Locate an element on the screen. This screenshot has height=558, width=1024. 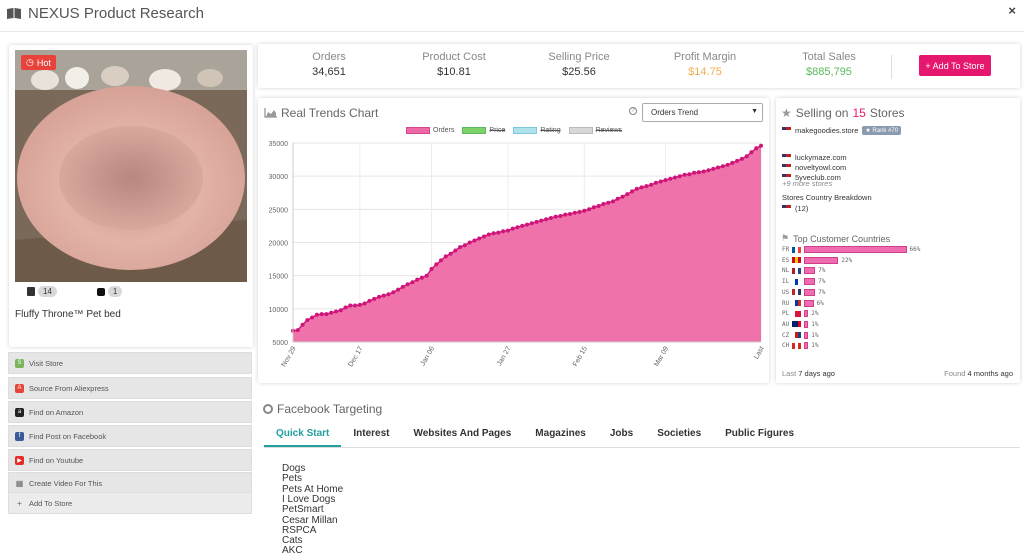
keyword-item: Cats is located at coordinates (292, 541).